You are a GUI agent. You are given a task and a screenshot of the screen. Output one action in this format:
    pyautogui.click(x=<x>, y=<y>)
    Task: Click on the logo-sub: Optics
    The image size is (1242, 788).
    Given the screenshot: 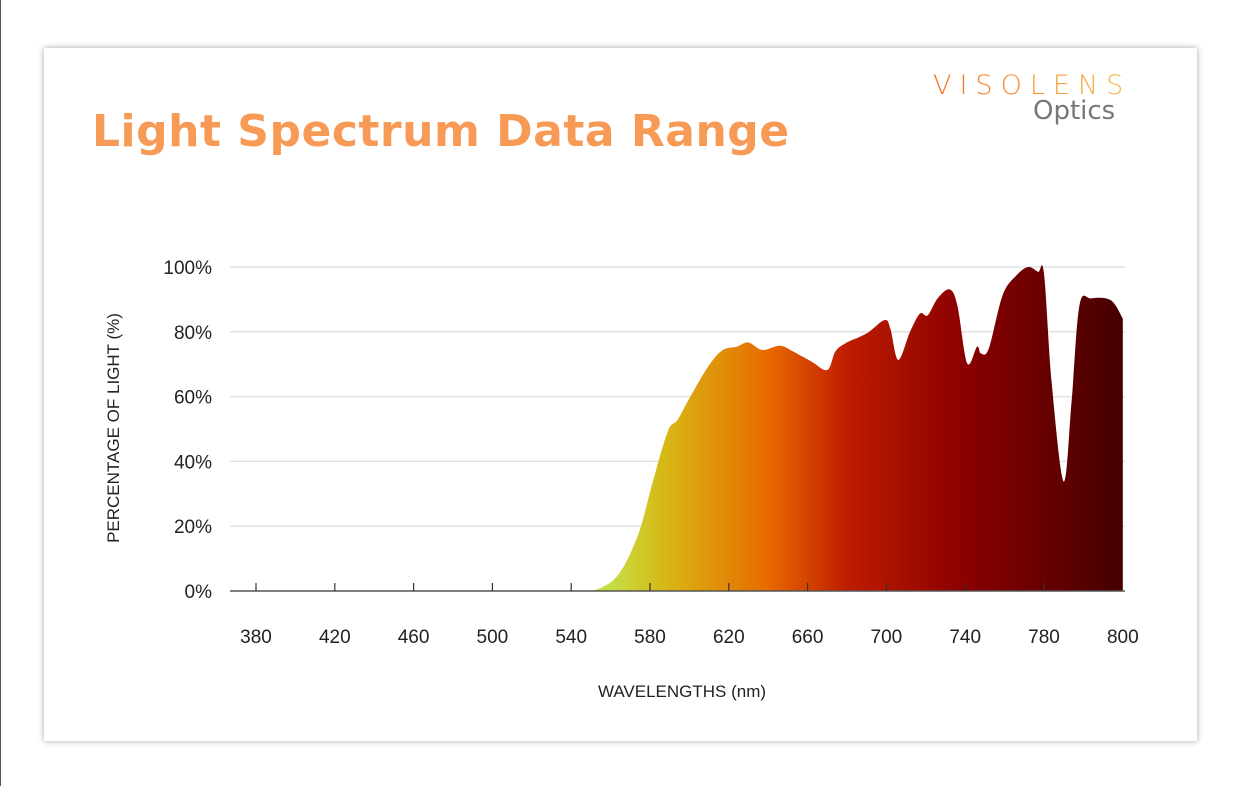 What is the action you would take?
    pyautogui.click(x=1074, y=111)
    